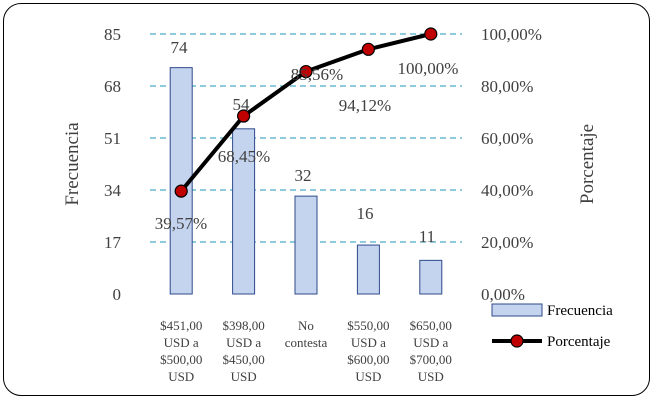  What do you see at coordinates (365, 213) in the screenshot?
I see `bar-data-label: 16` at bounding box center [365, 213].